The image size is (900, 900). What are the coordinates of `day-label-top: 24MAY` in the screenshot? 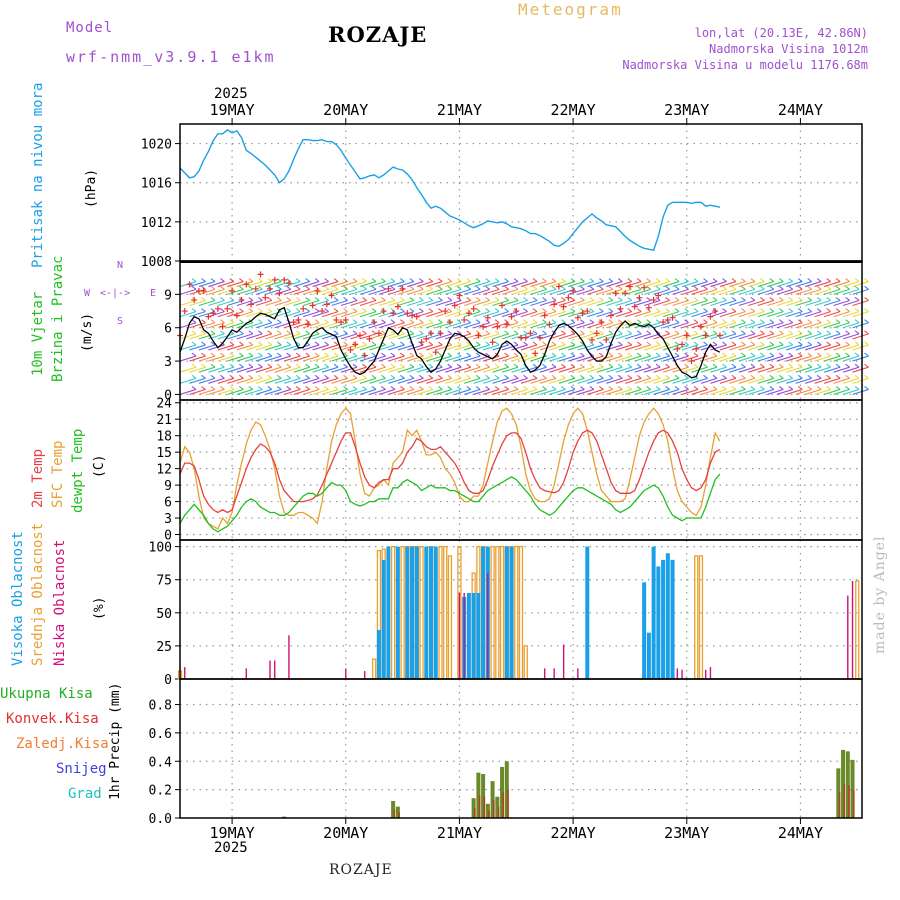 It's located at (800, 110).